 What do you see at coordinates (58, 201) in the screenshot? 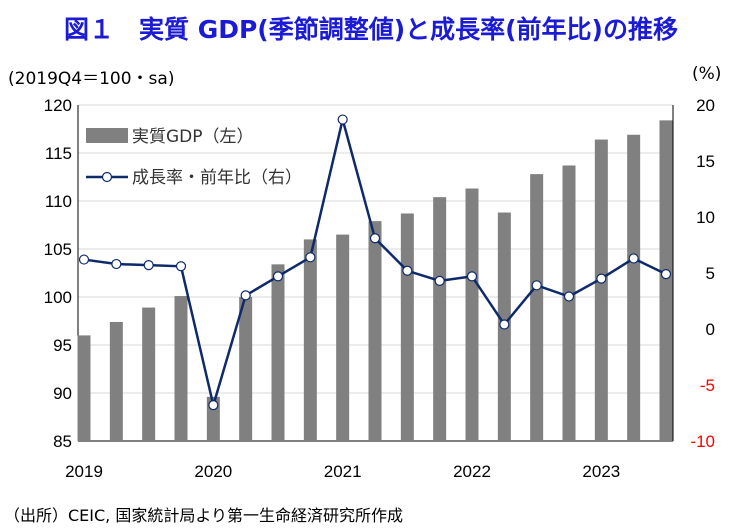
I see `left-tick-label: 110` at bounding box center [58, 201].